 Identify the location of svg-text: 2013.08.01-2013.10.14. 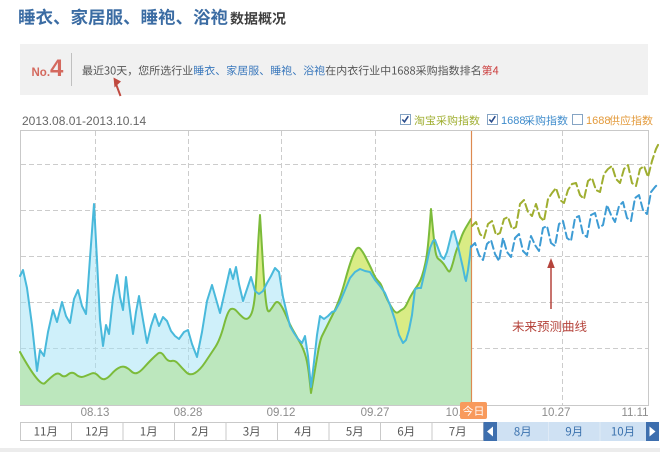
(84, 121).